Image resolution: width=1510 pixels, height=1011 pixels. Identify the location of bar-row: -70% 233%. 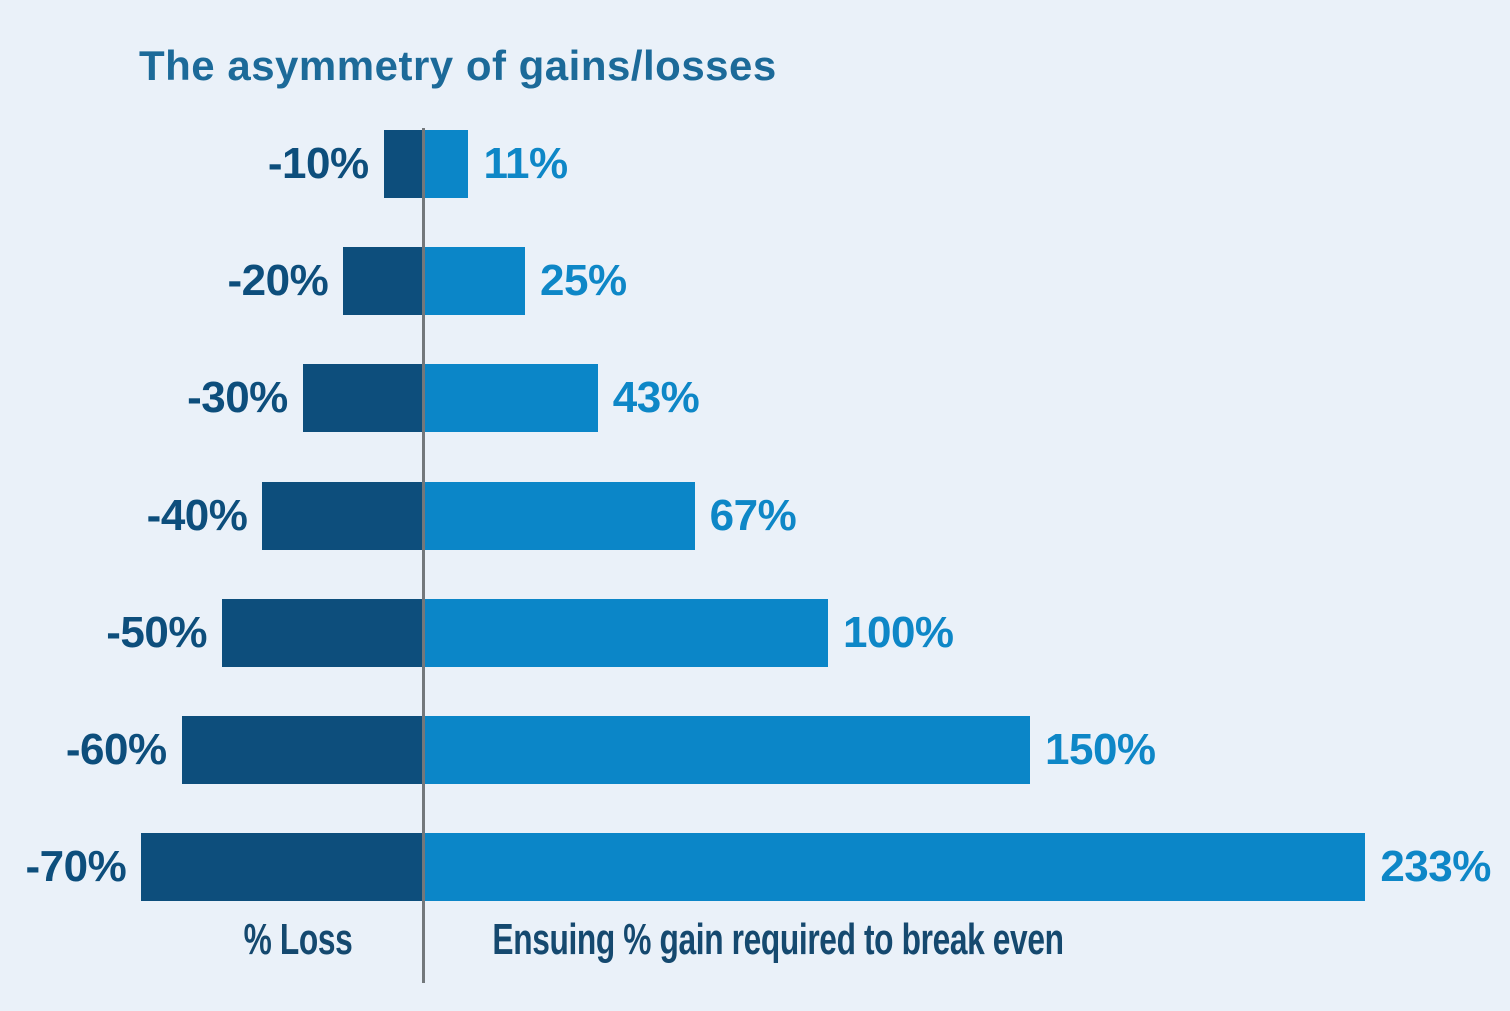
(755, 867).